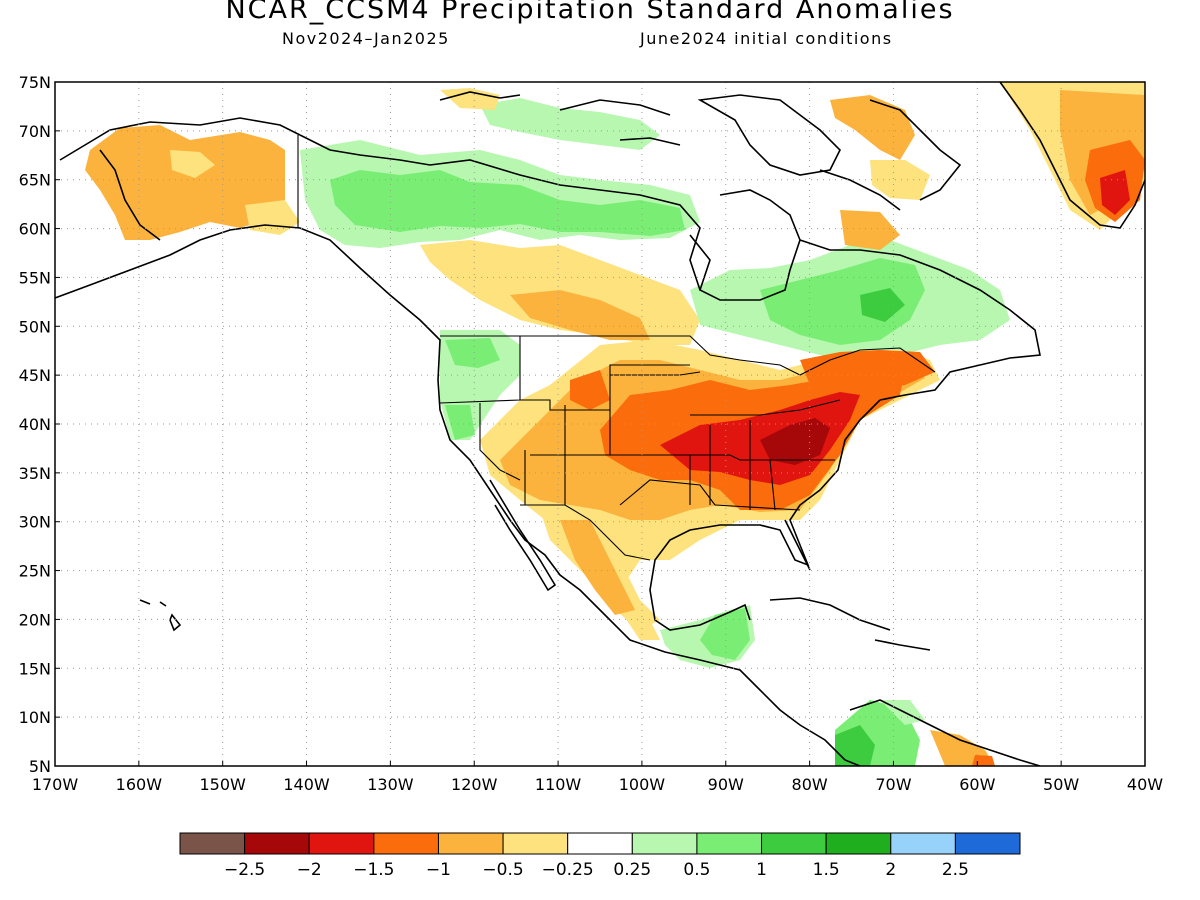  What do you see at coordinates (870, 230) in the screenshot?
I see `anomaly-labrador-dry` at bounding box center [870, 230].